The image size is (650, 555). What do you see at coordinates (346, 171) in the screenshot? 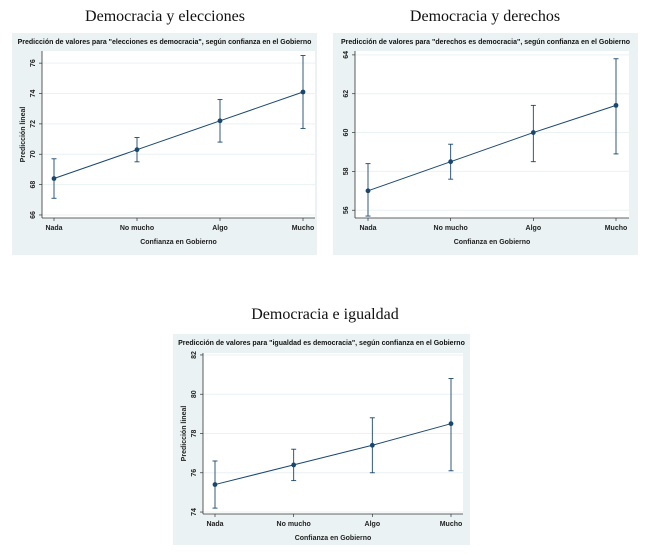
I see `y-tick-label: 58` at bounding box center [346, 171].